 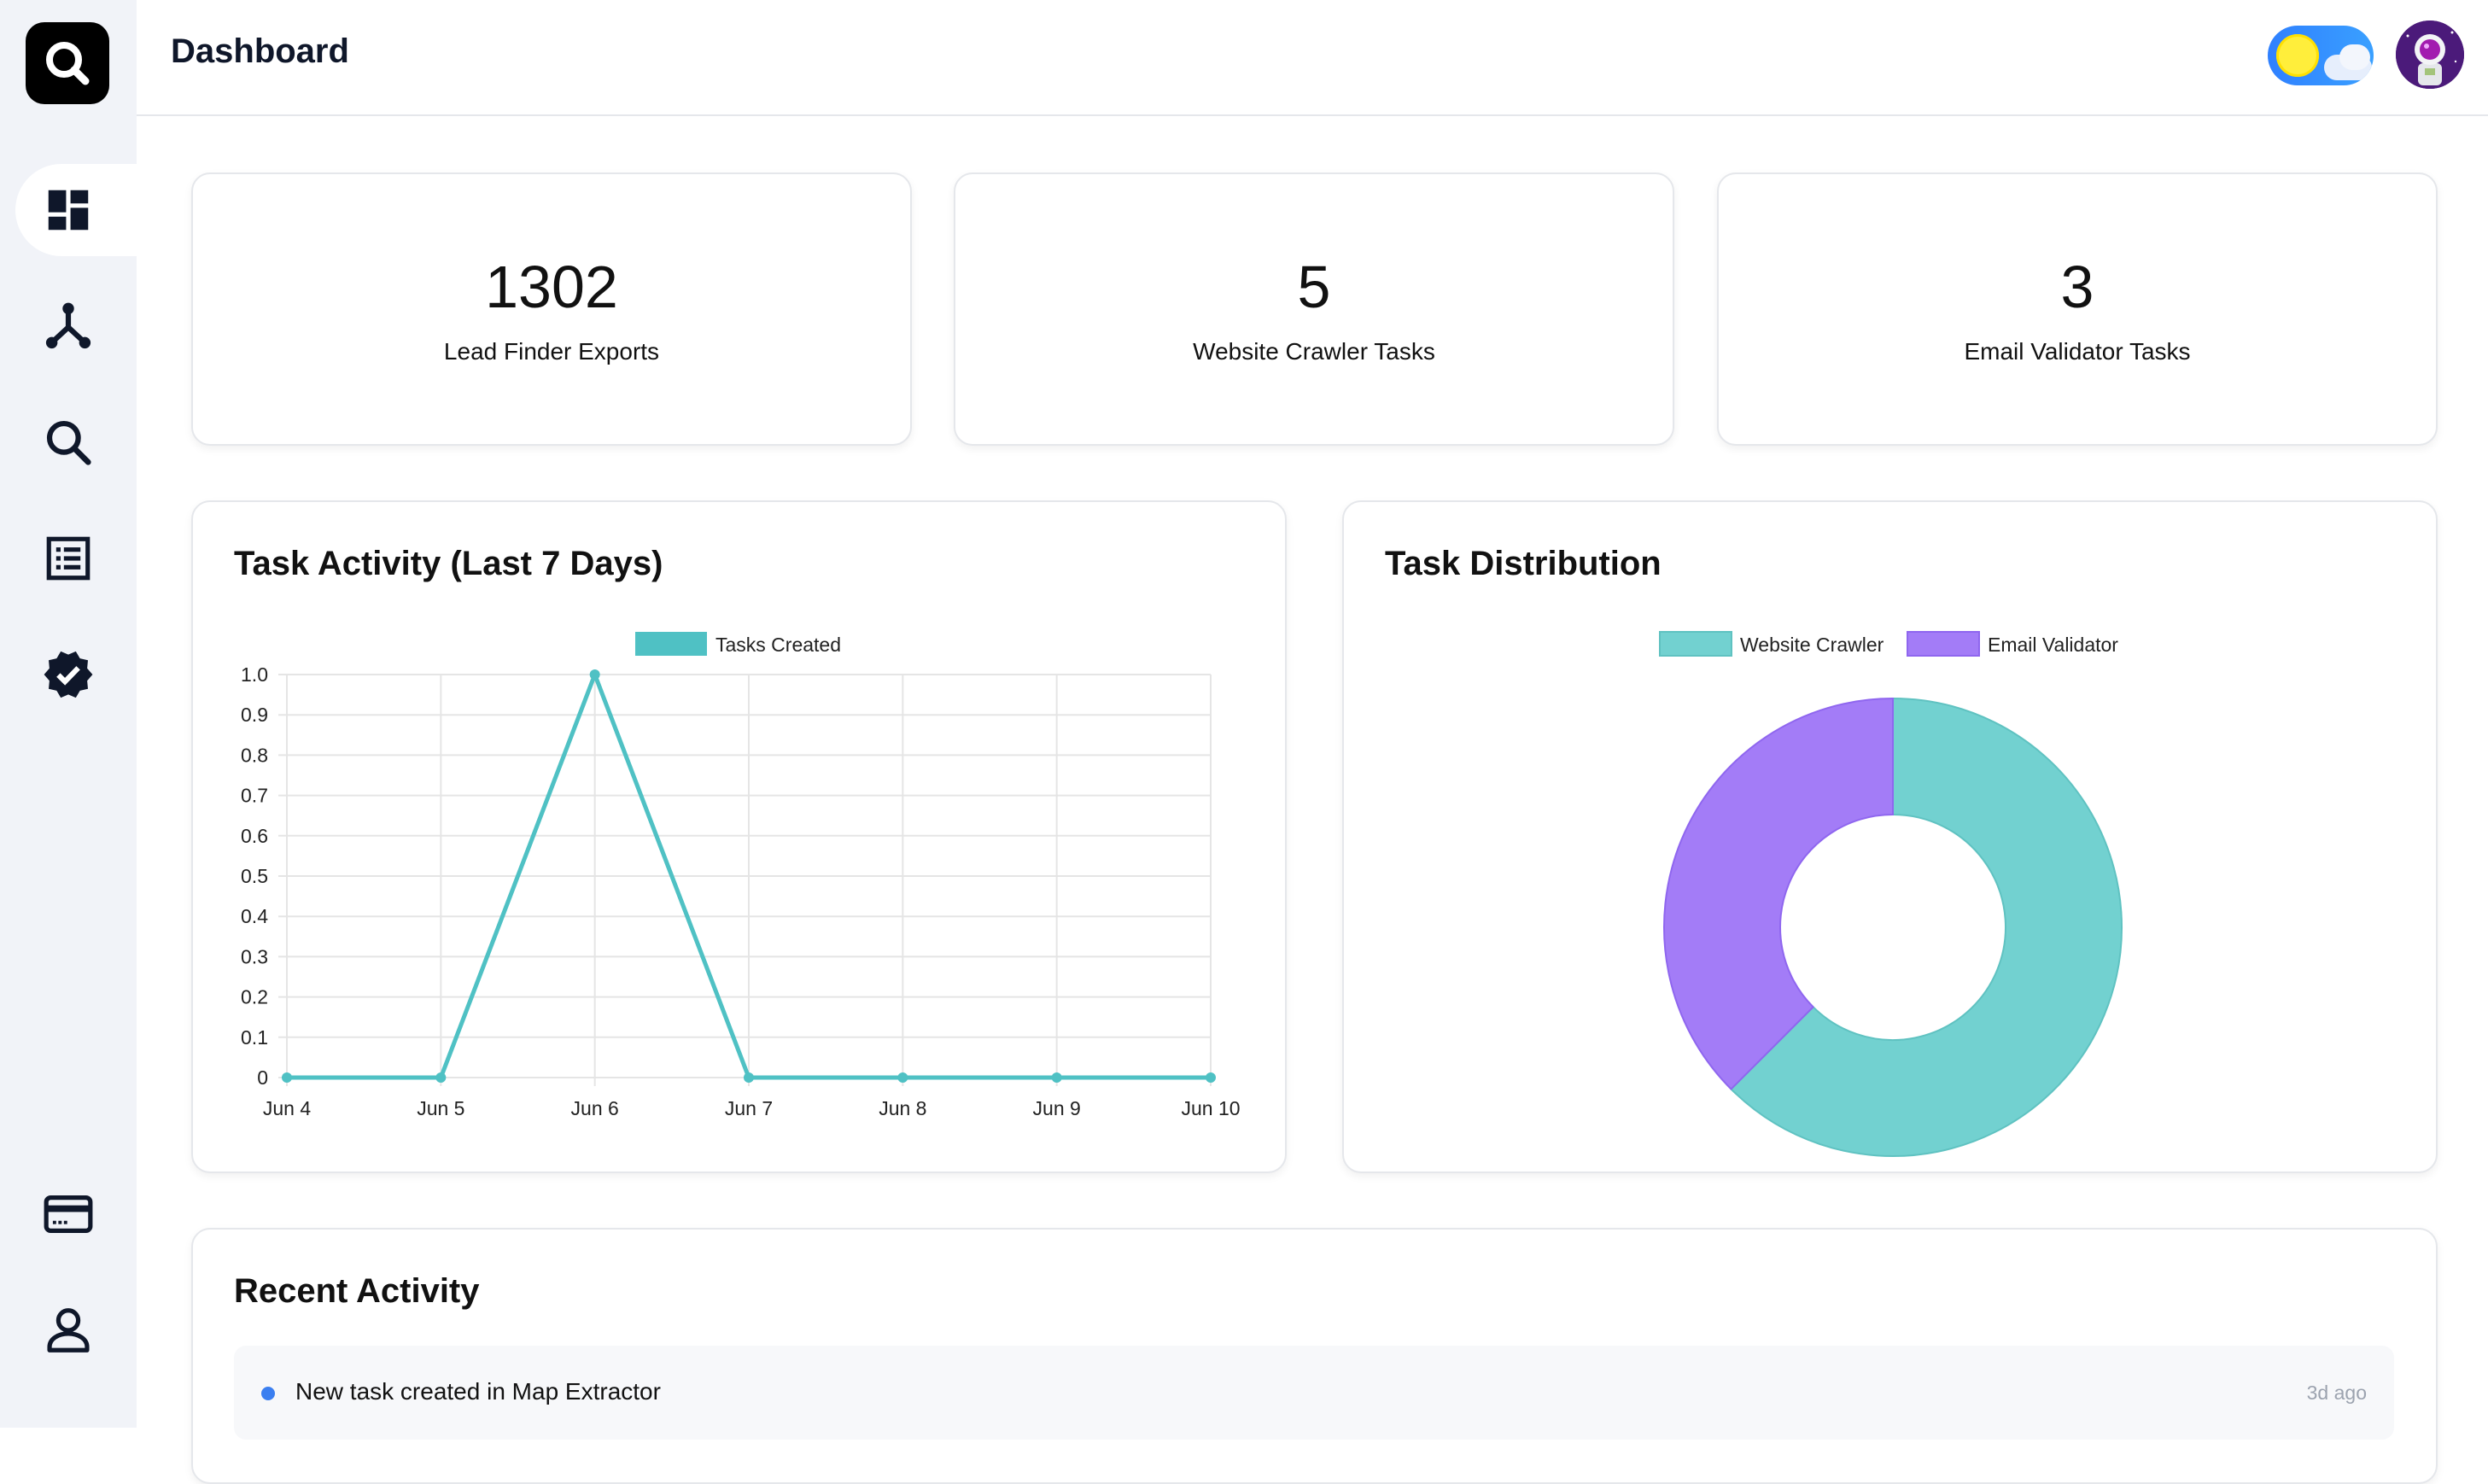 I want to click on x-tick-label: Jun 10, so click(x=1210, y=1108).